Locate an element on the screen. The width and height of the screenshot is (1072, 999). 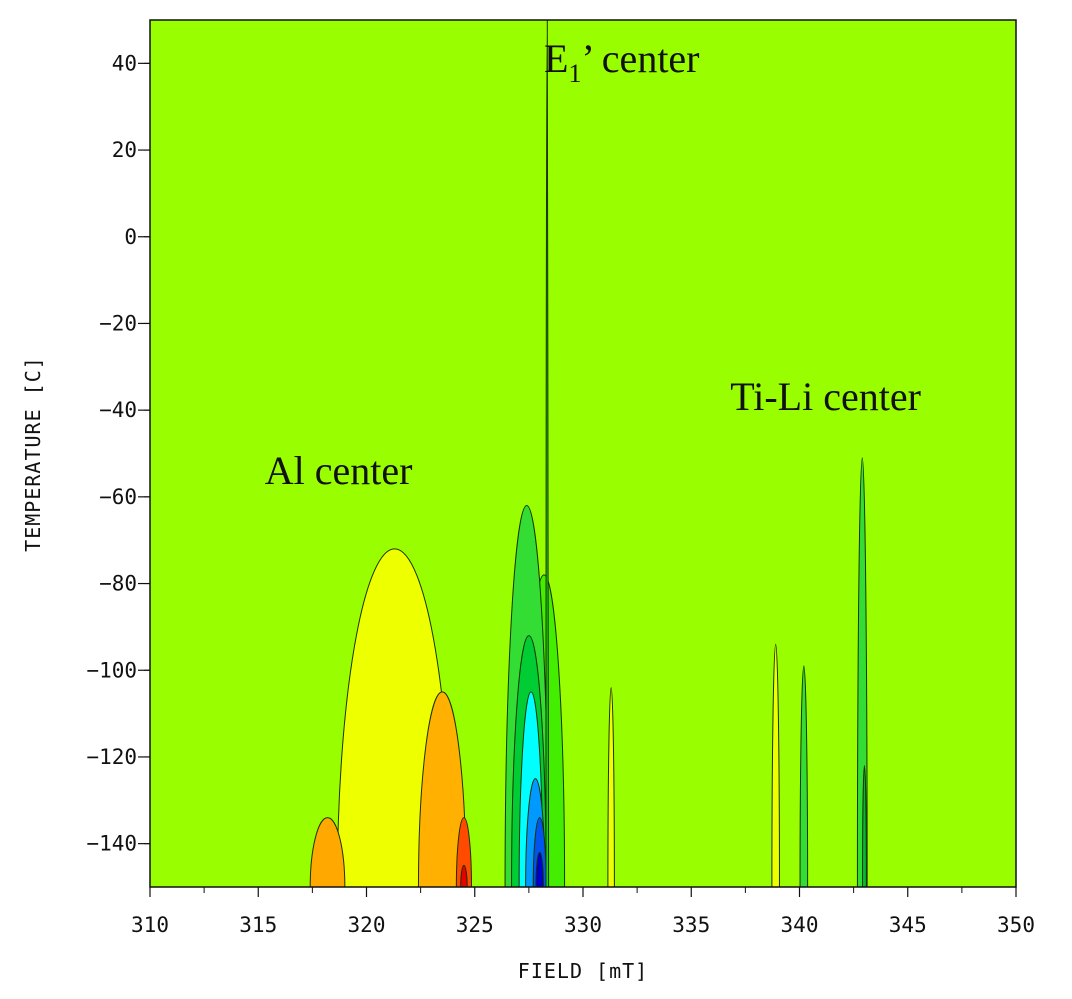
x-tick-label: 330 is located at coordinates (583, 925).